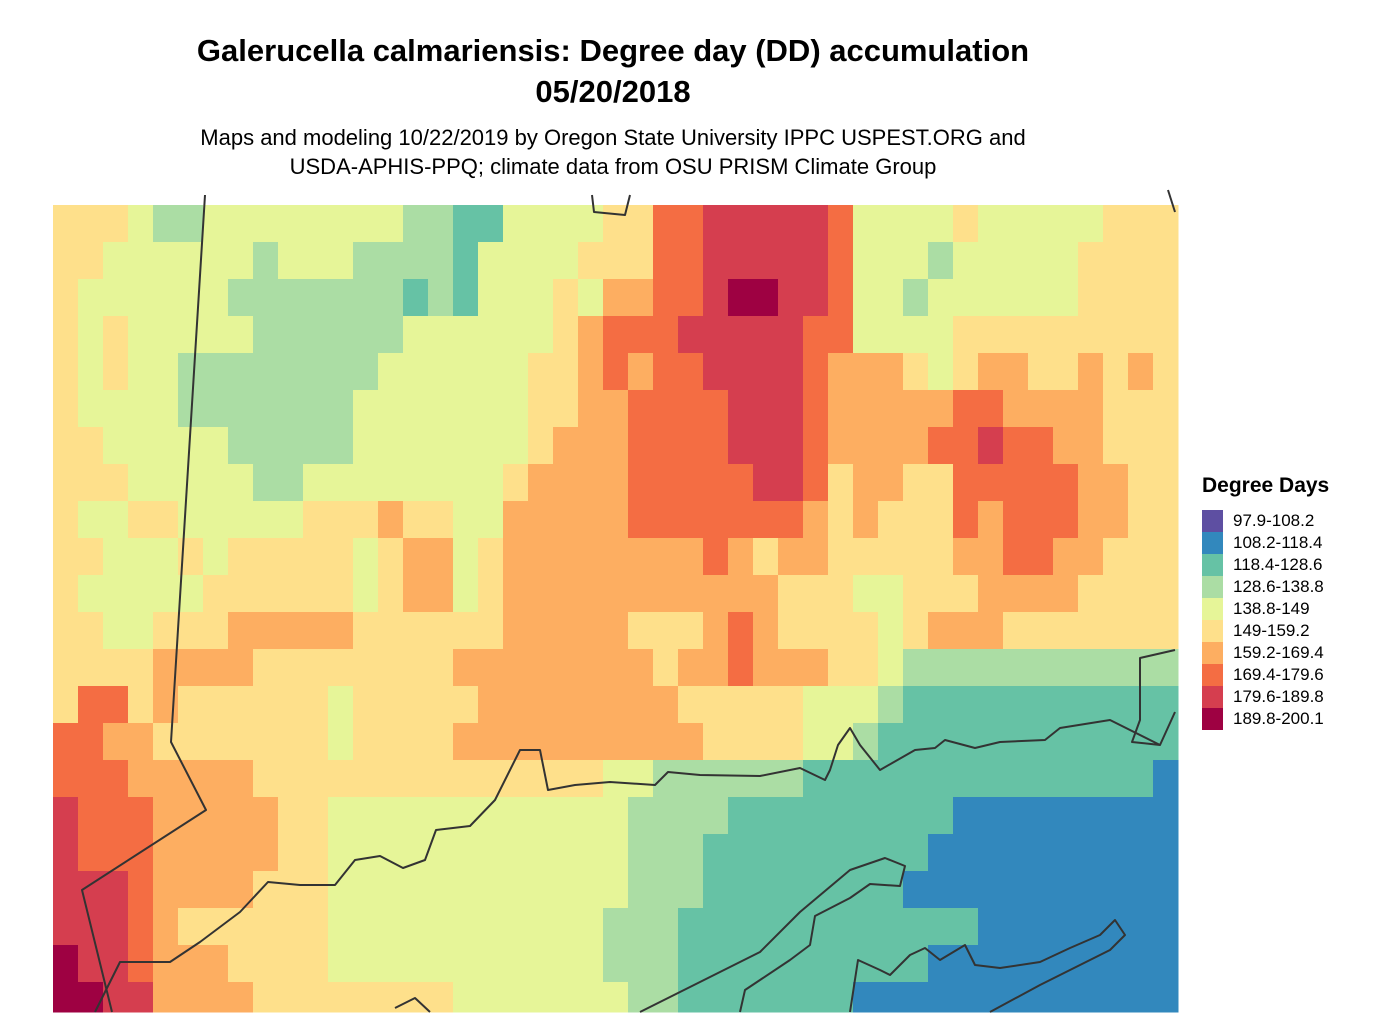 The width and height of the screenshot is (1399, 1020). Describe the element at coordinates (1265, 587) in the screenshot. I see `legend-item: 128.6-138.8` at that location.